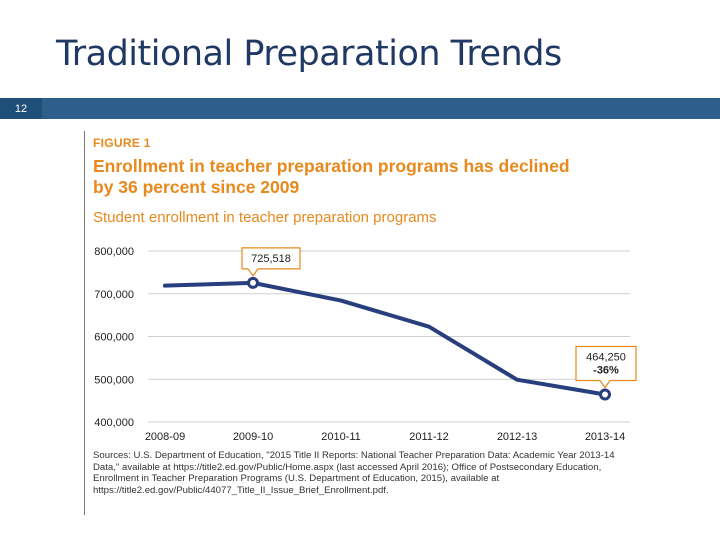  I want to click on x-tick-label: 2008-09, so click(165, 437).